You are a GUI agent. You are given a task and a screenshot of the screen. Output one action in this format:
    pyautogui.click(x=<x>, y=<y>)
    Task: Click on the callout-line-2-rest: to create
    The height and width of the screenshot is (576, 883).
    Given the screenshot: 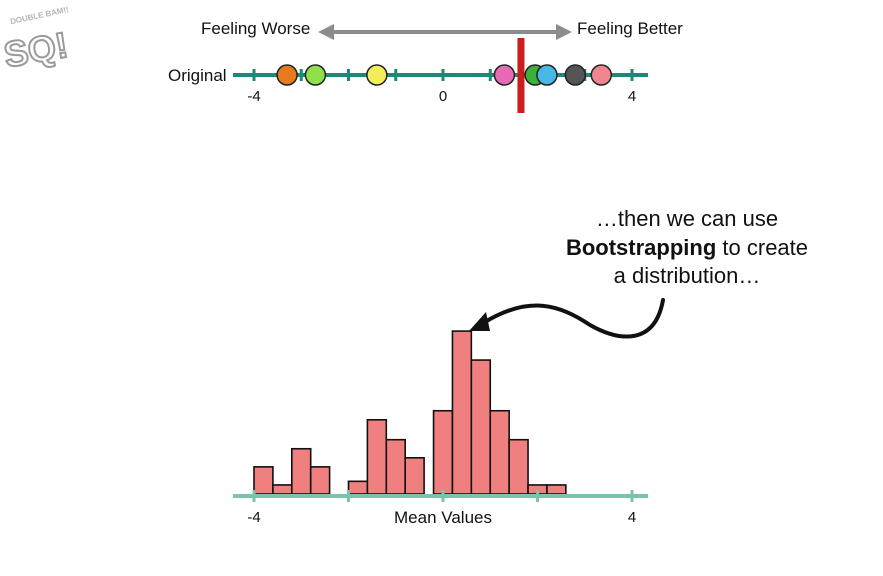 What is the action you would take?
    pyautogui.click(x=762, y=247)
    